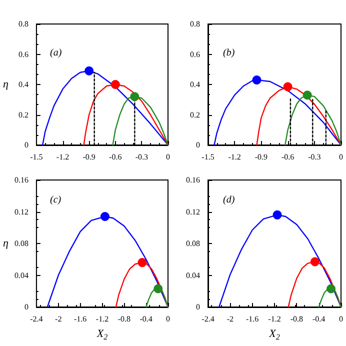  What do you see at coordinates (56, 53) in the screenshot?
I see `annotation: (a)` at bounding box center [56, 53].